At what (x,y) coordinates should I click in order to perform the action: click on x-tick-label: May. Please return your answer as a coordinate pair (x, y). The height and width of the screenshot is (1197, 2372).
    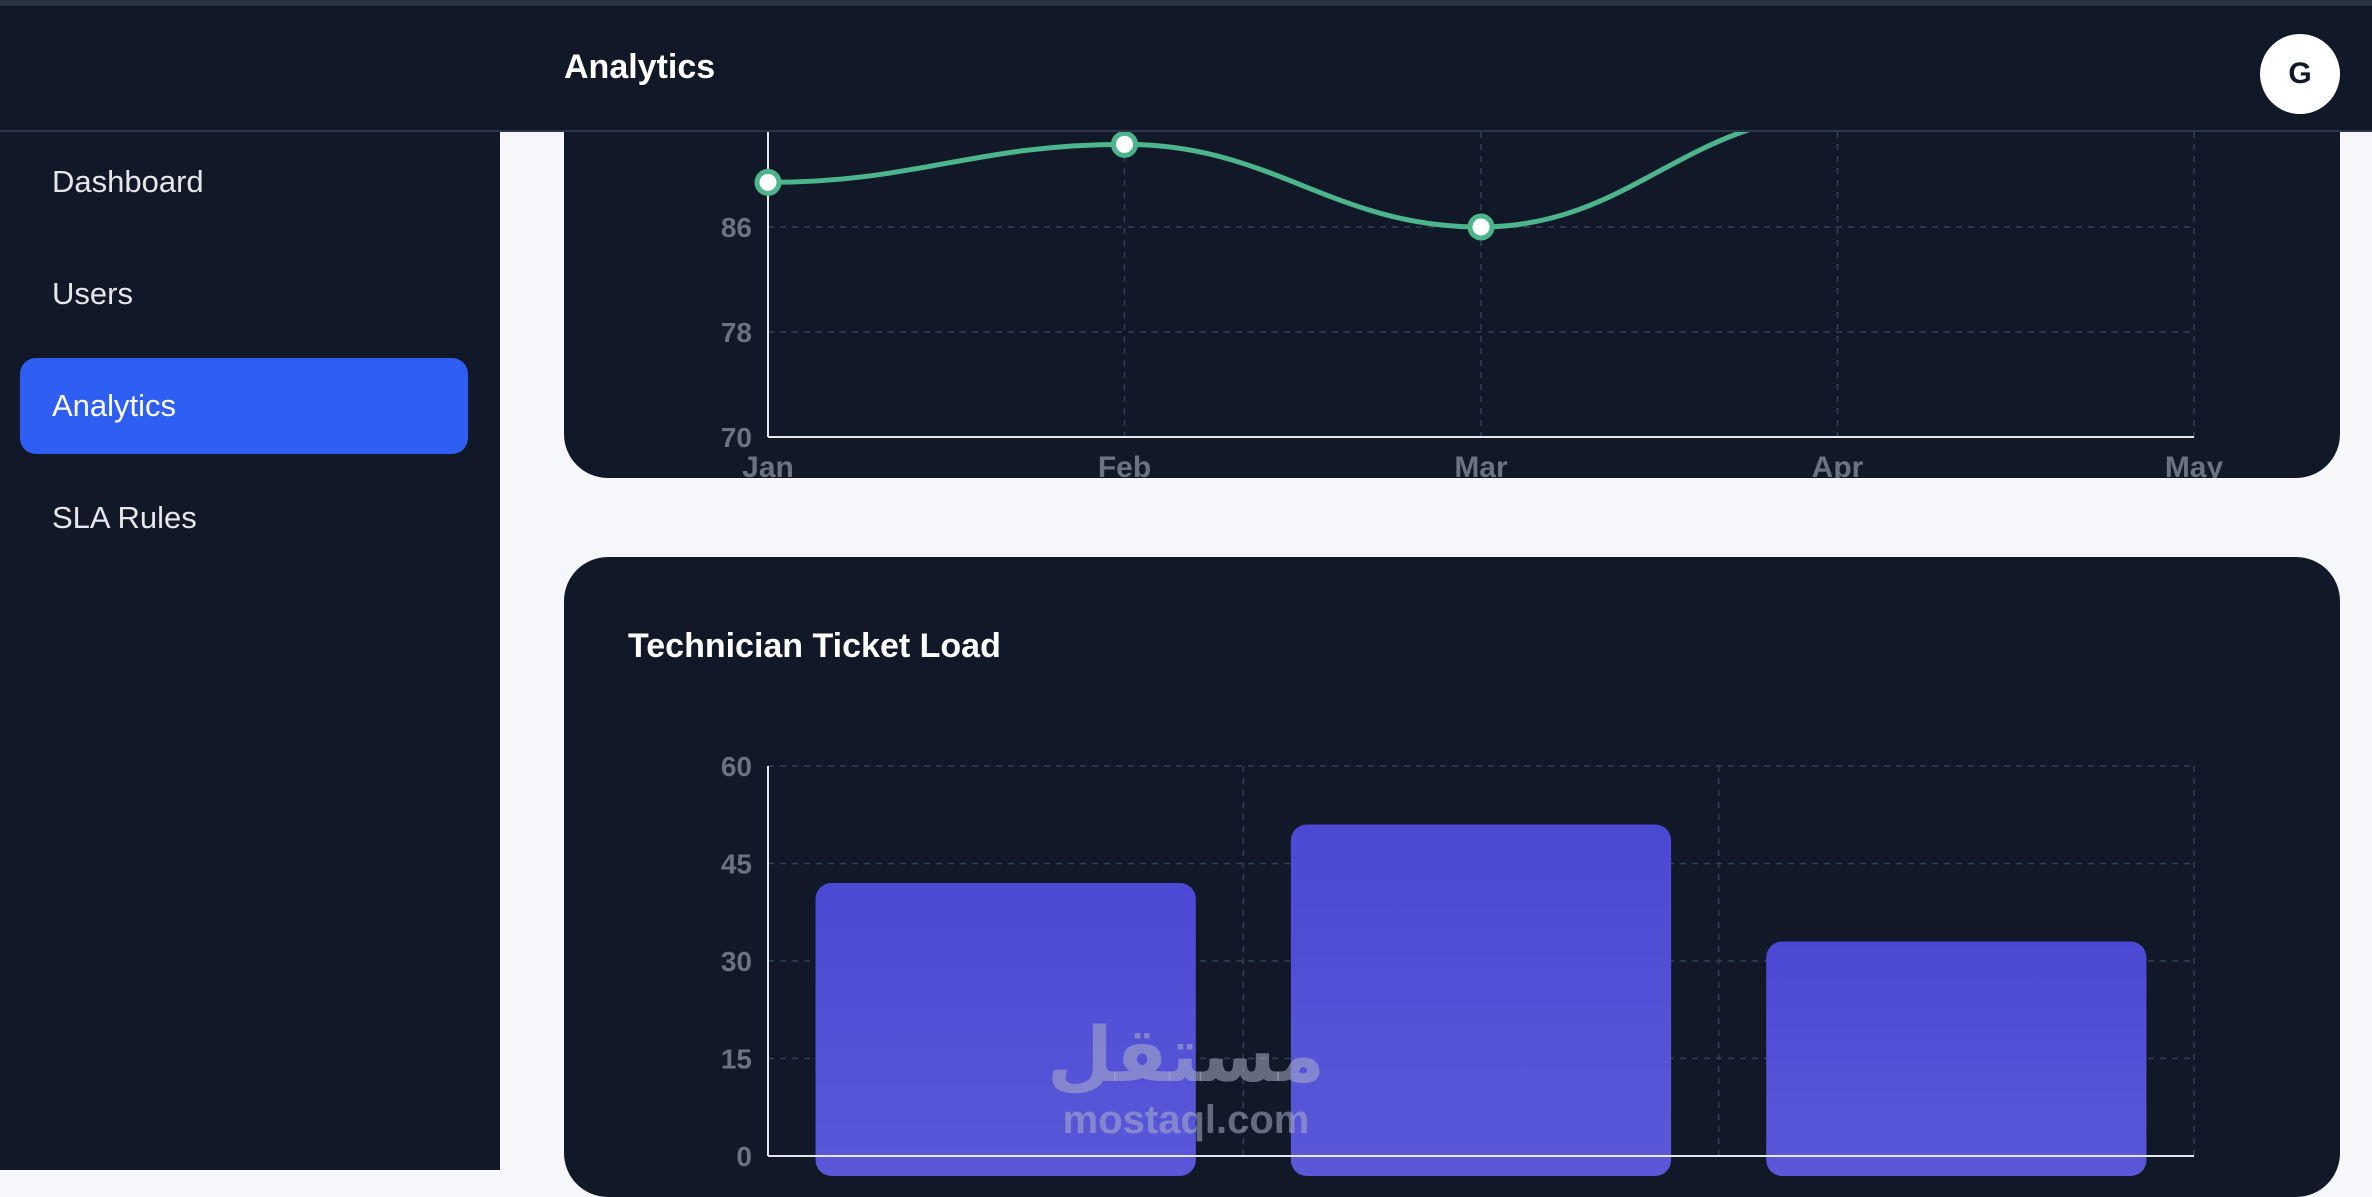
    Looking at the image, I should click on (2194, 464).